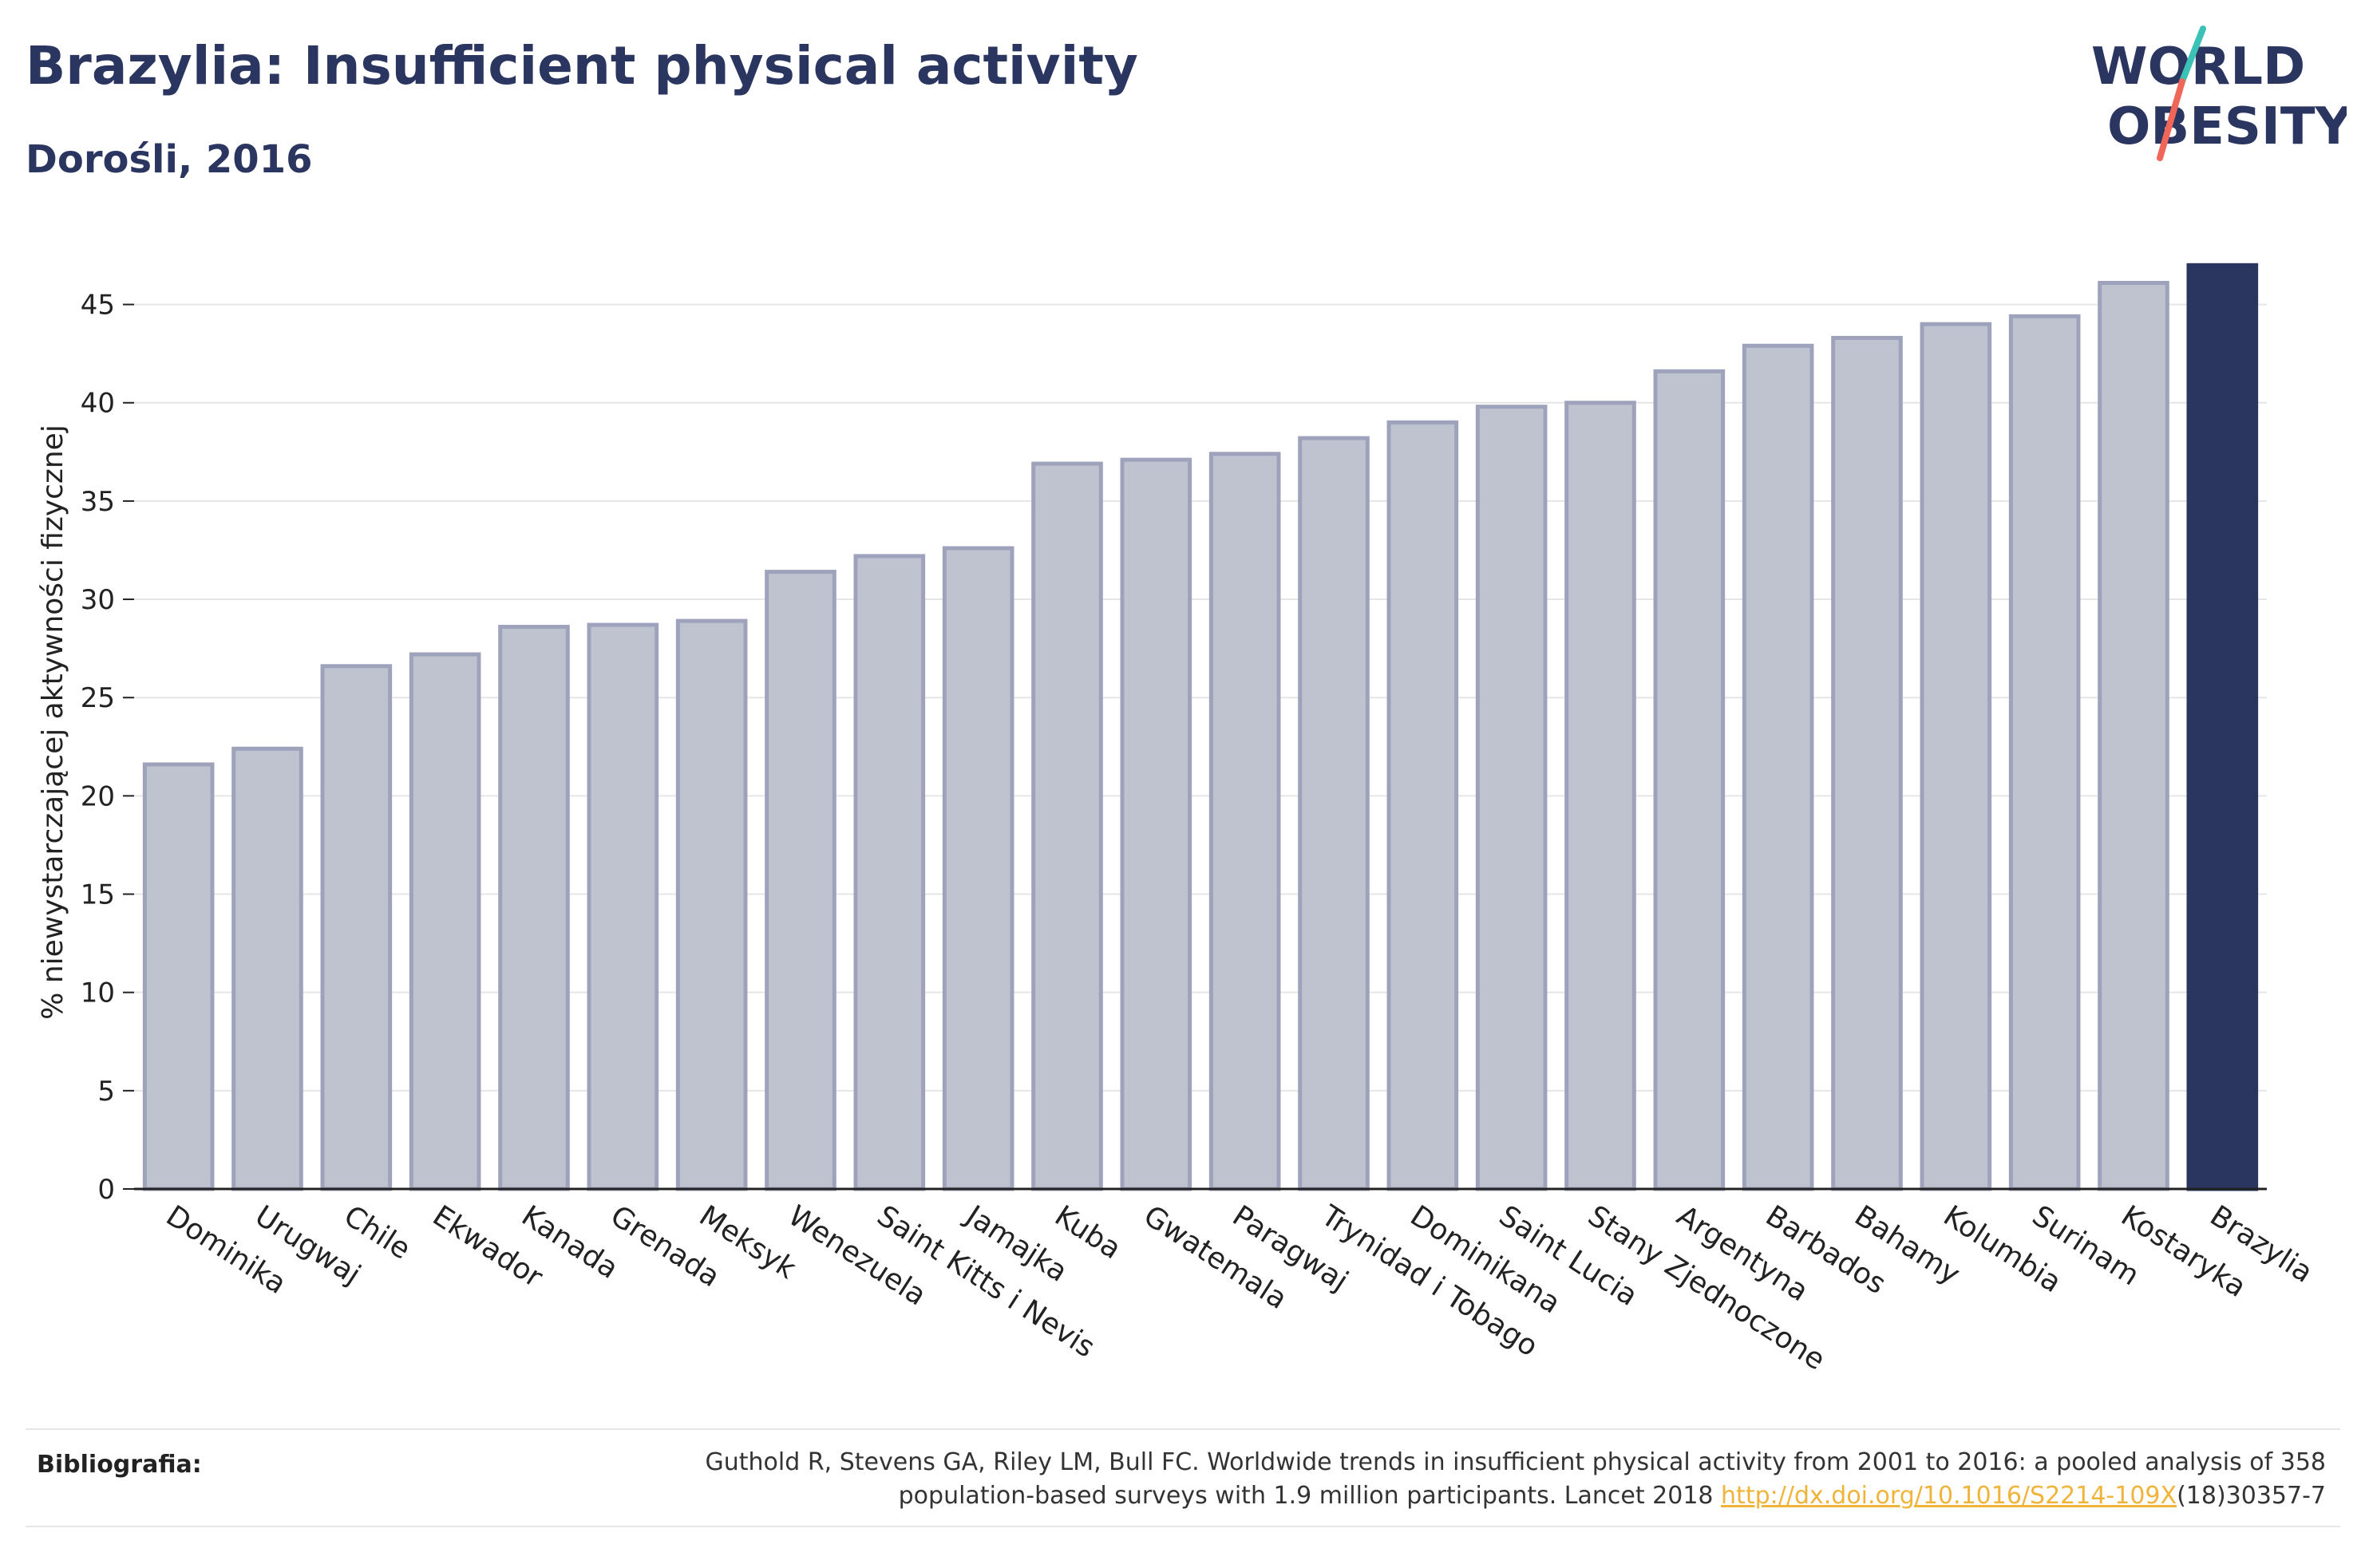 Image resolution: width=2361 pixels, height=1568 pixels. What do you see at coordinates (1511, 798) in the screenshot?
I see `bar-saint-lucia` at bounding box center [1511, 798].